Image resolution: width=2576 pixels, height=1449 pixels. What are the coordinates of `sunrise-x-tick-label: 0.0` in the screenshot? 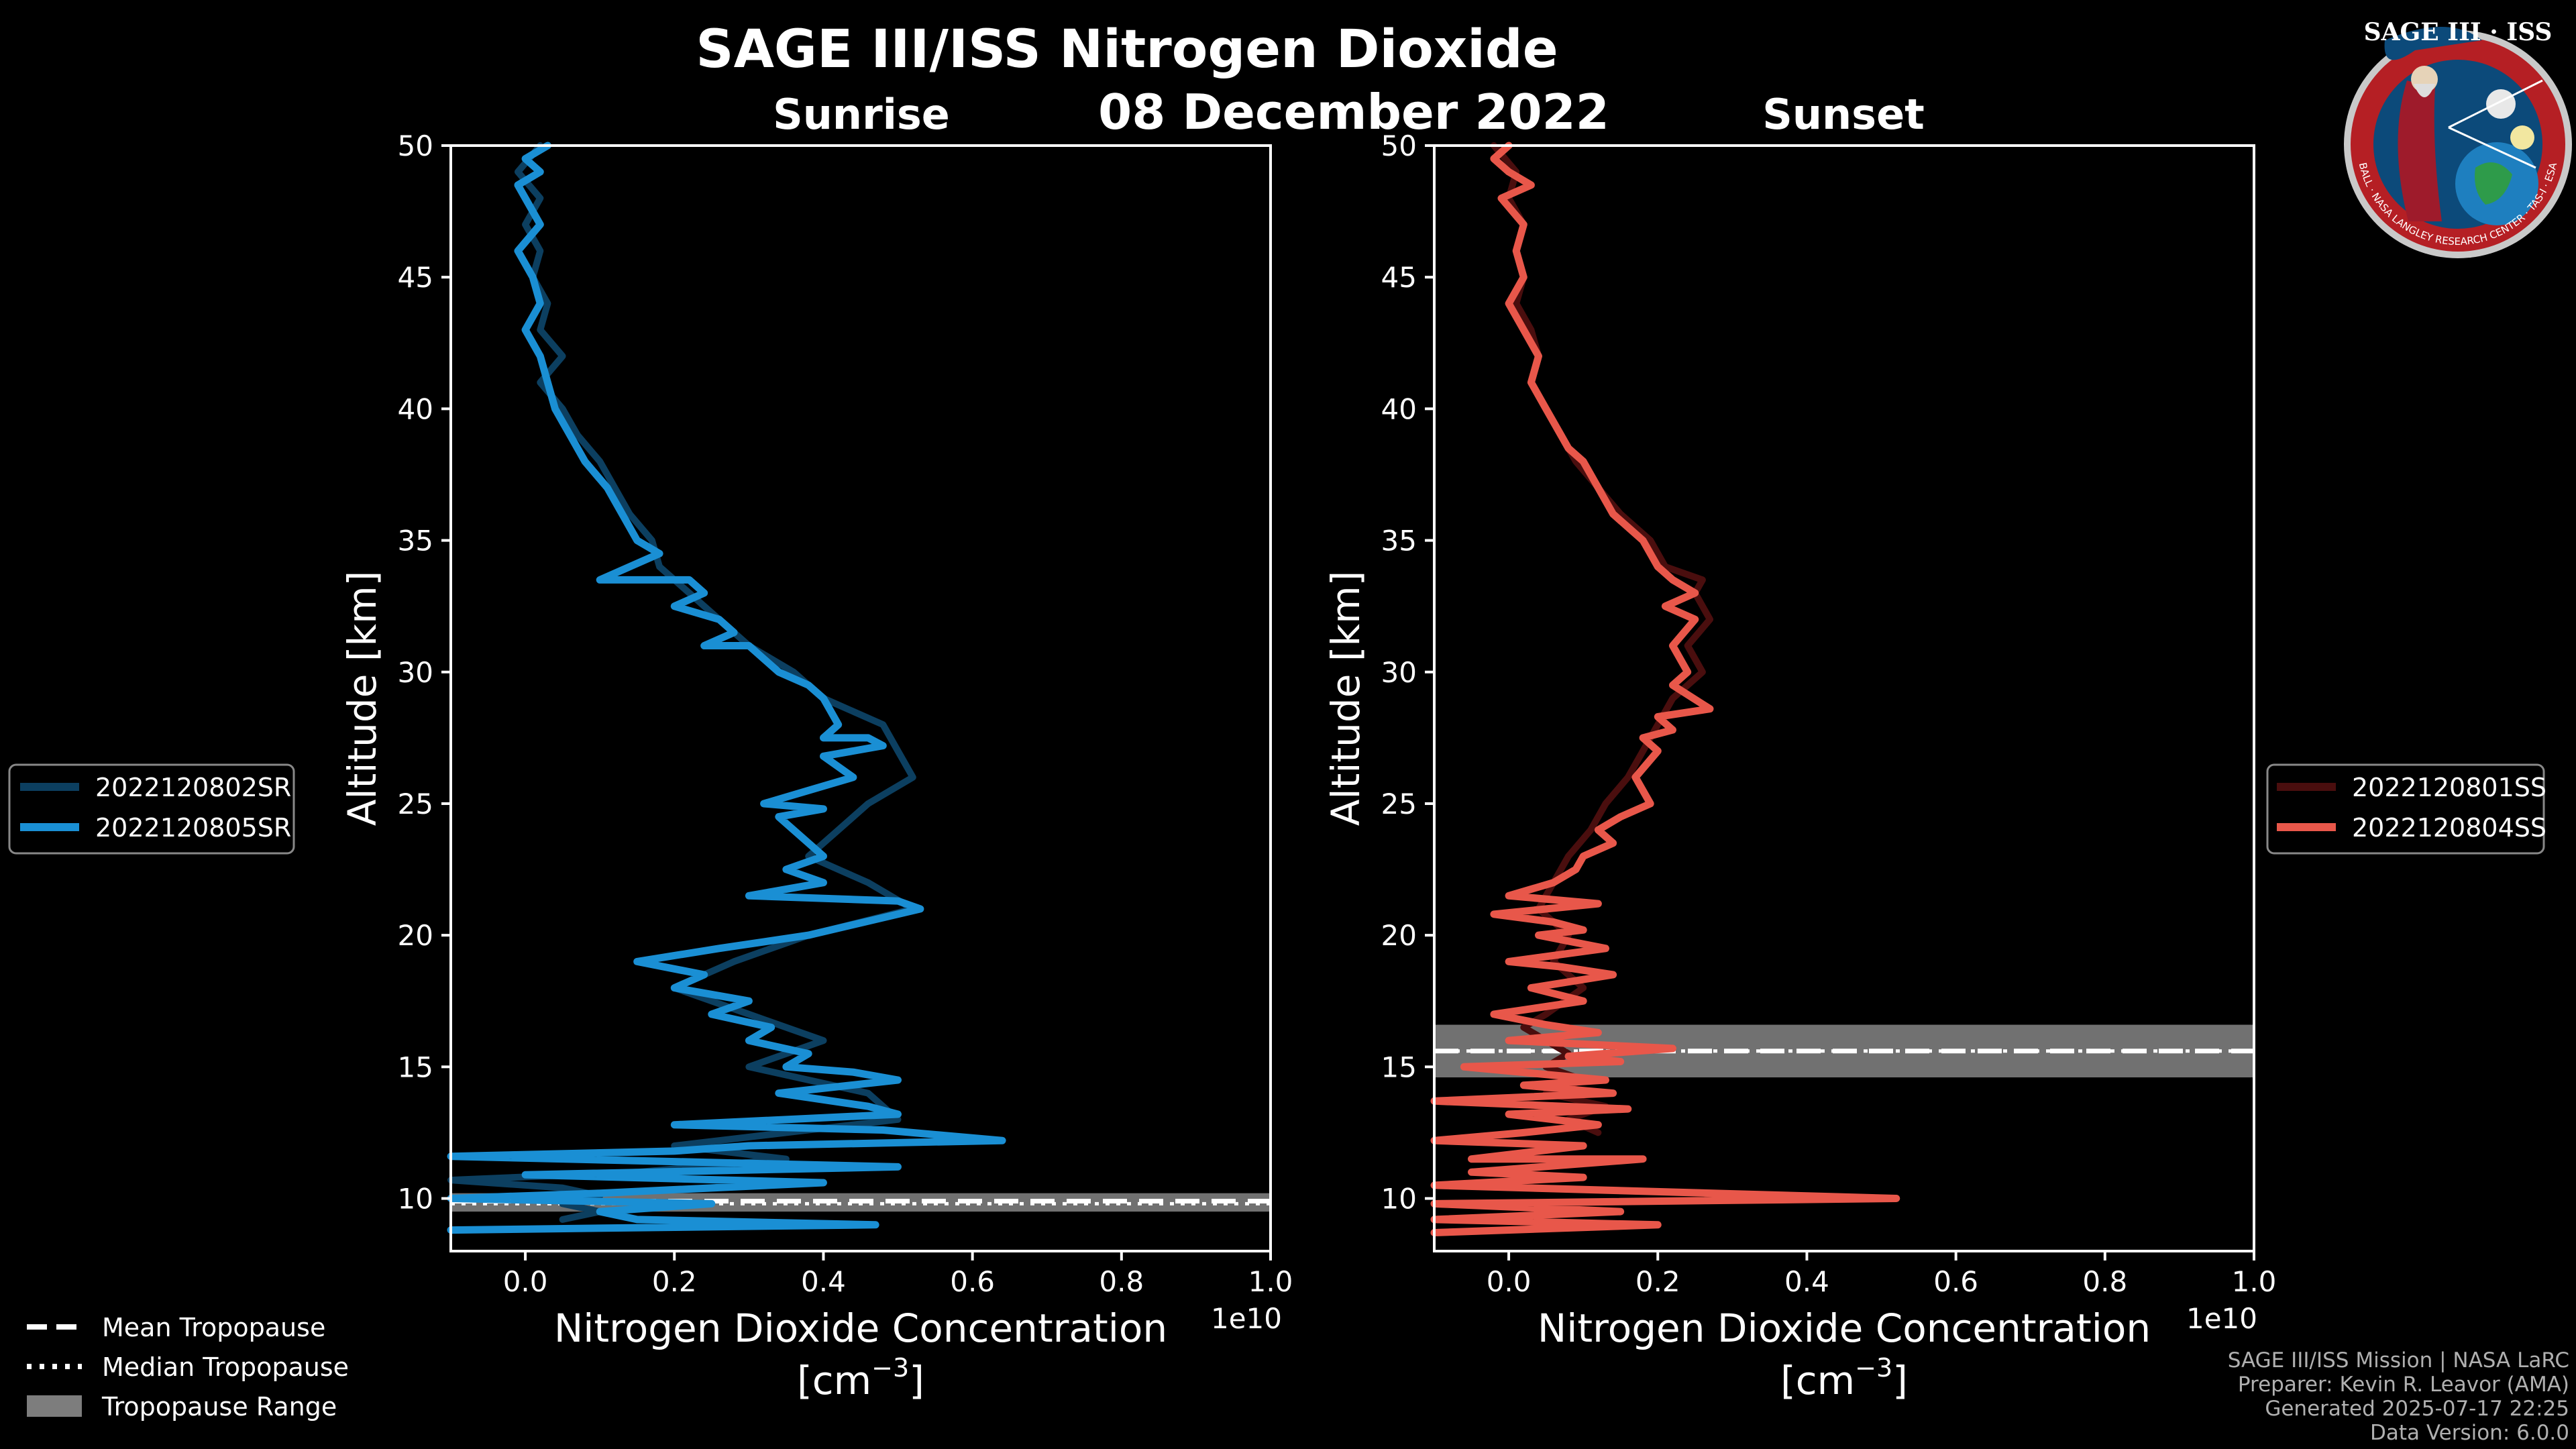 It's located at (525, 1281).